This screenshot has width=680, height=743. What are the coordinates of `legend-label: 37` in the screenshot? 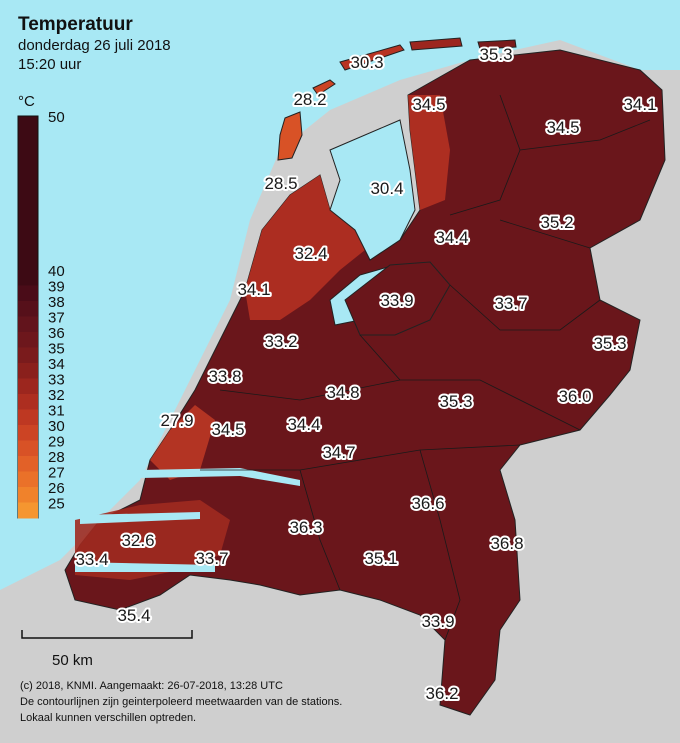 It's located at (56, 318).